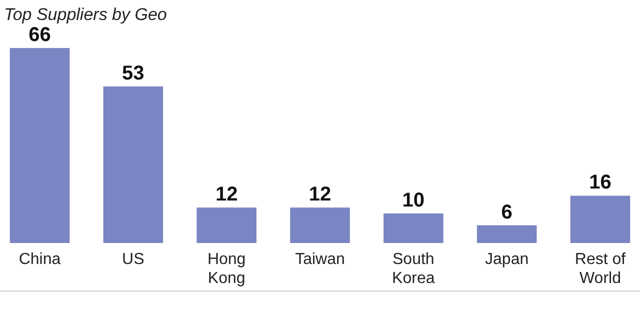  Describe the element at coordinates (85, 14) in the screenshot. I see `chart-title: Top Suppliers by Geo` at that location.